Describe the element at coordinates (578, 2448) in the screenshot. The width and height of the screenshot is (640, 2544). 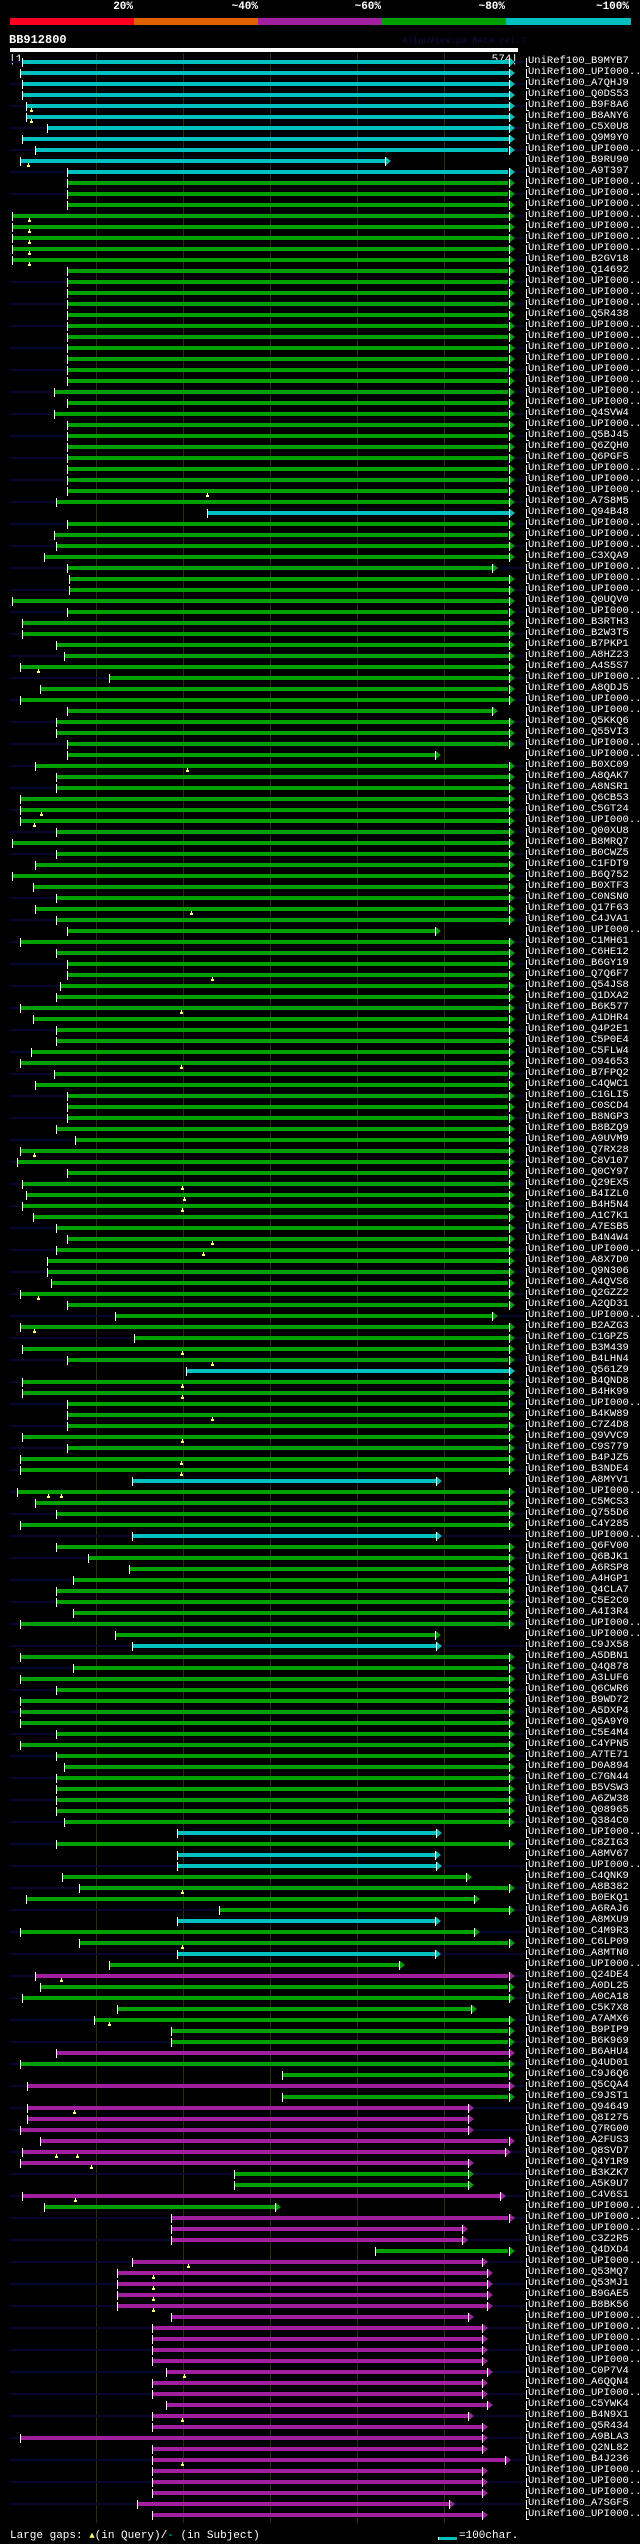
I see `hit-label: UniRef100_Q2NL82` at that location.